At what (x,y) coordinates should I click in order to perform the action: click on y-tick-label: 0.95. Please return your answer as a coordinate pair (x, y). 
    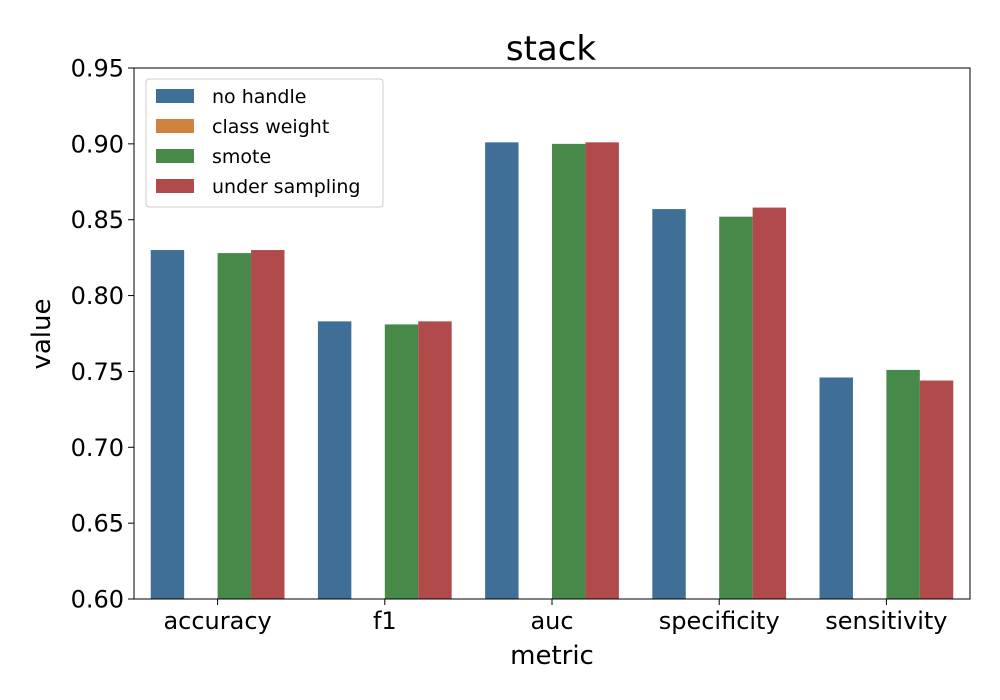
    Looking at the image, I should click on (97, 69).